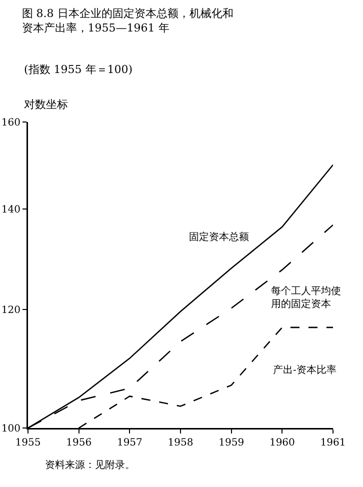 Image resolution: width=363 pixels, height=487 pixels. I want to click on series-label: 每个工人平均使用的固定资本, so click(306, 297).